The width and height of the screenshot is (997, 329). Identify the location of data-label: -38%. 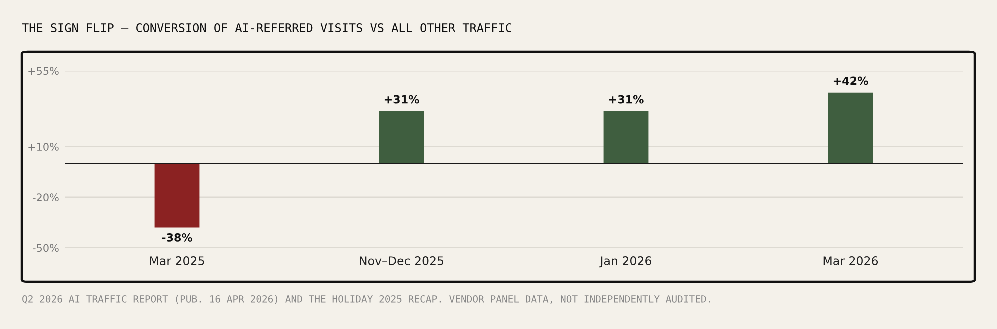
(177, 238).